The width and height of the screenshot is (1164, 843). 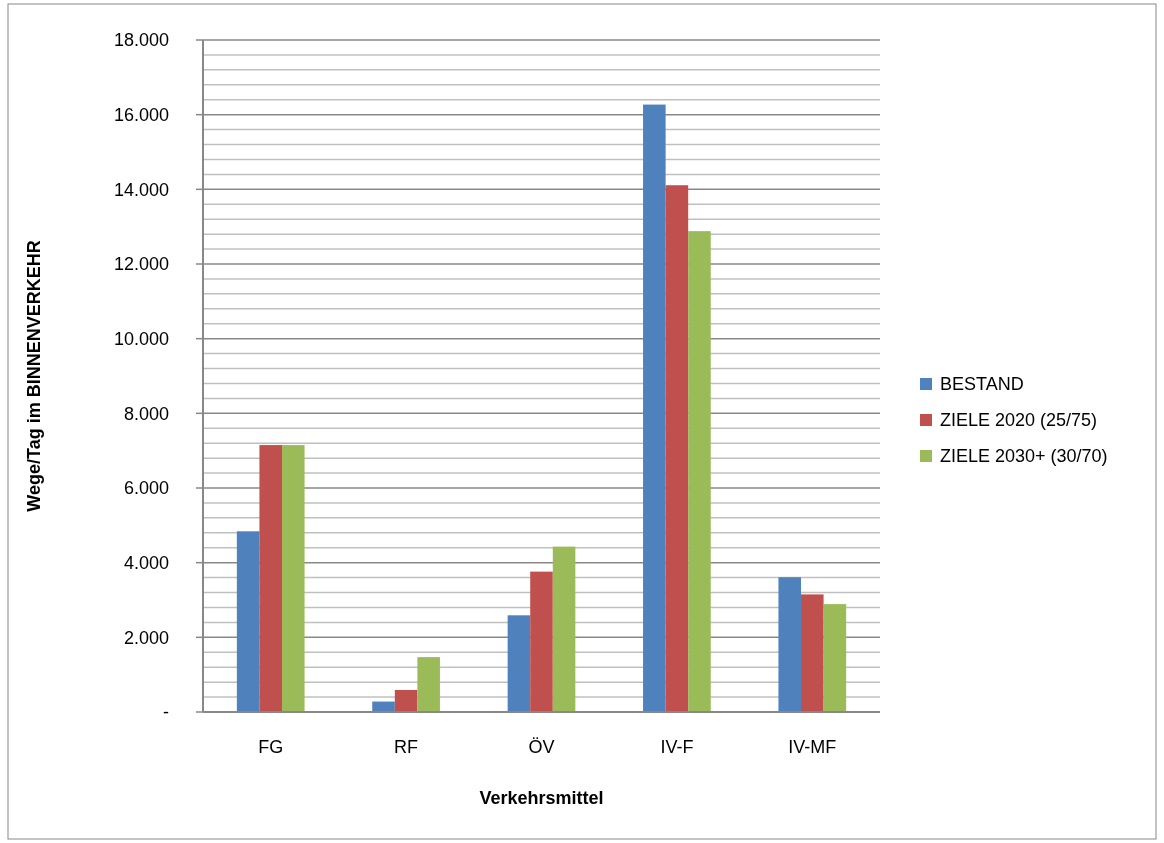 I want to click on legend-label: ZIELE 2030+ (30/70), so click(x=1024, y=456).